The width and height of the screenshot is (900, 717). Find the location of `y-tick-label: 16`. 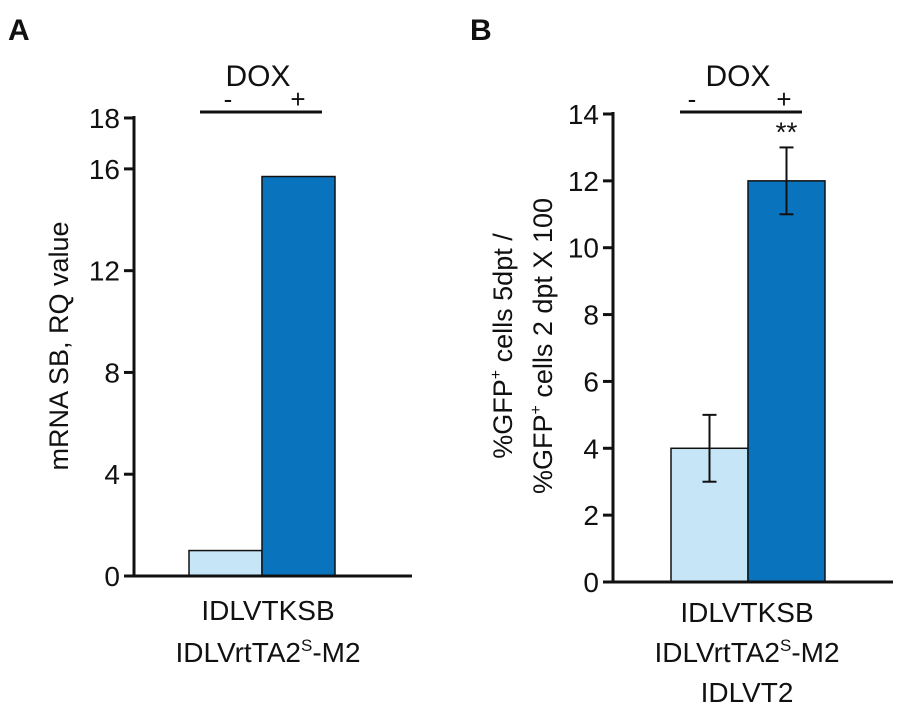

y-tick-label: 16 is located at coordinates (104, 169).